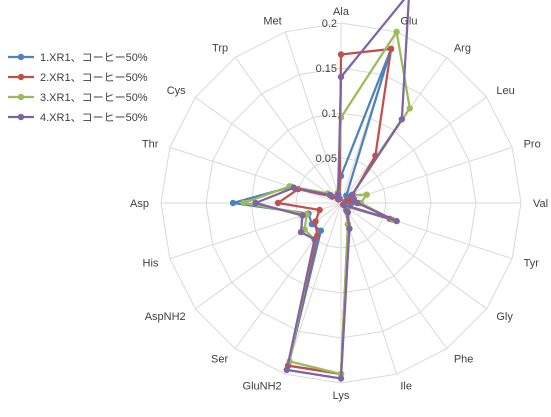 The width and height of the screenshot is (551, 417). I want to click on legend-item: 3.XR1、コーヒー50%, so click(78, 97).